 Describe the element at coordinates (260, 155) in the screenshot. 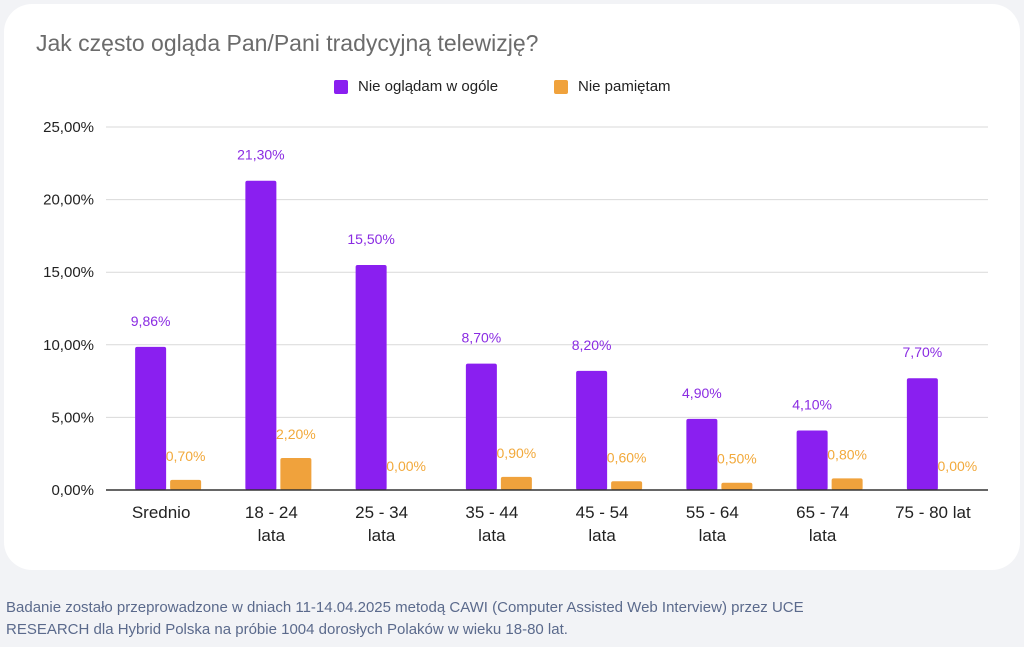

I see `data-label-series-1: 21,30%` at that location.